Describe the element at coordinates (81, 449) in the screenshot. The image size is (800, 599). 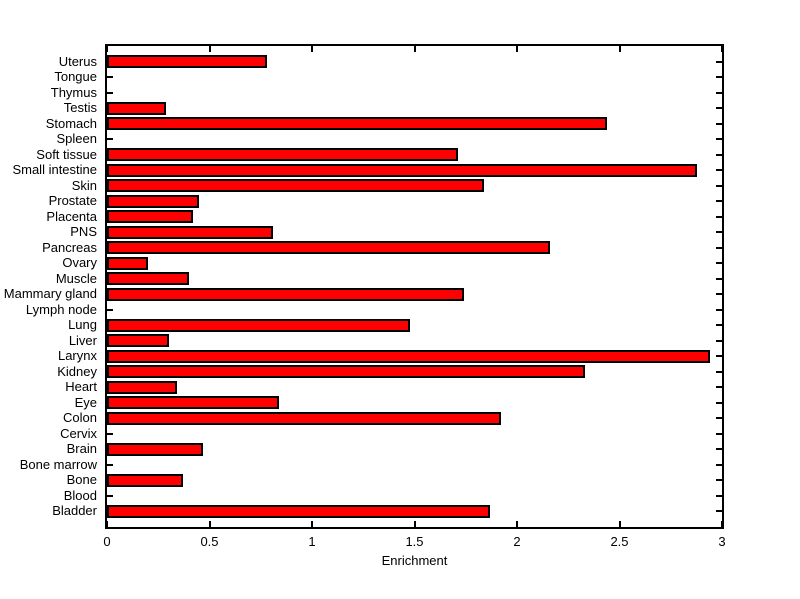
I see `y-tick-label-brain: Brain` at that location.